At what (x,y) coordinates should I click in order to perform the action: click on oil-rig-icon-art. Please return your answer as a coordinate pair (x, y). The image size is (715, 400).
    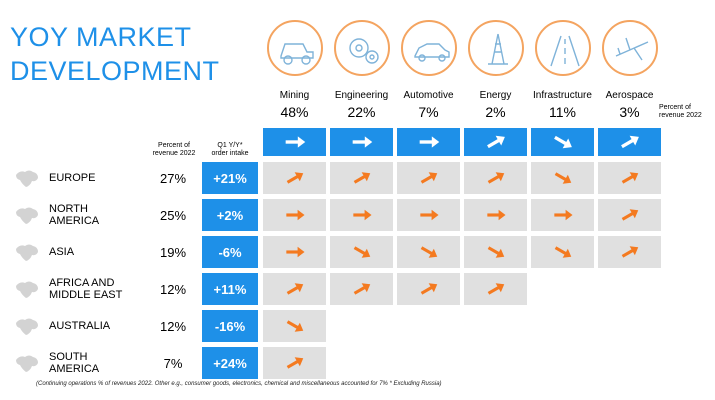
    Looking at the image, I should click on (497, 49).